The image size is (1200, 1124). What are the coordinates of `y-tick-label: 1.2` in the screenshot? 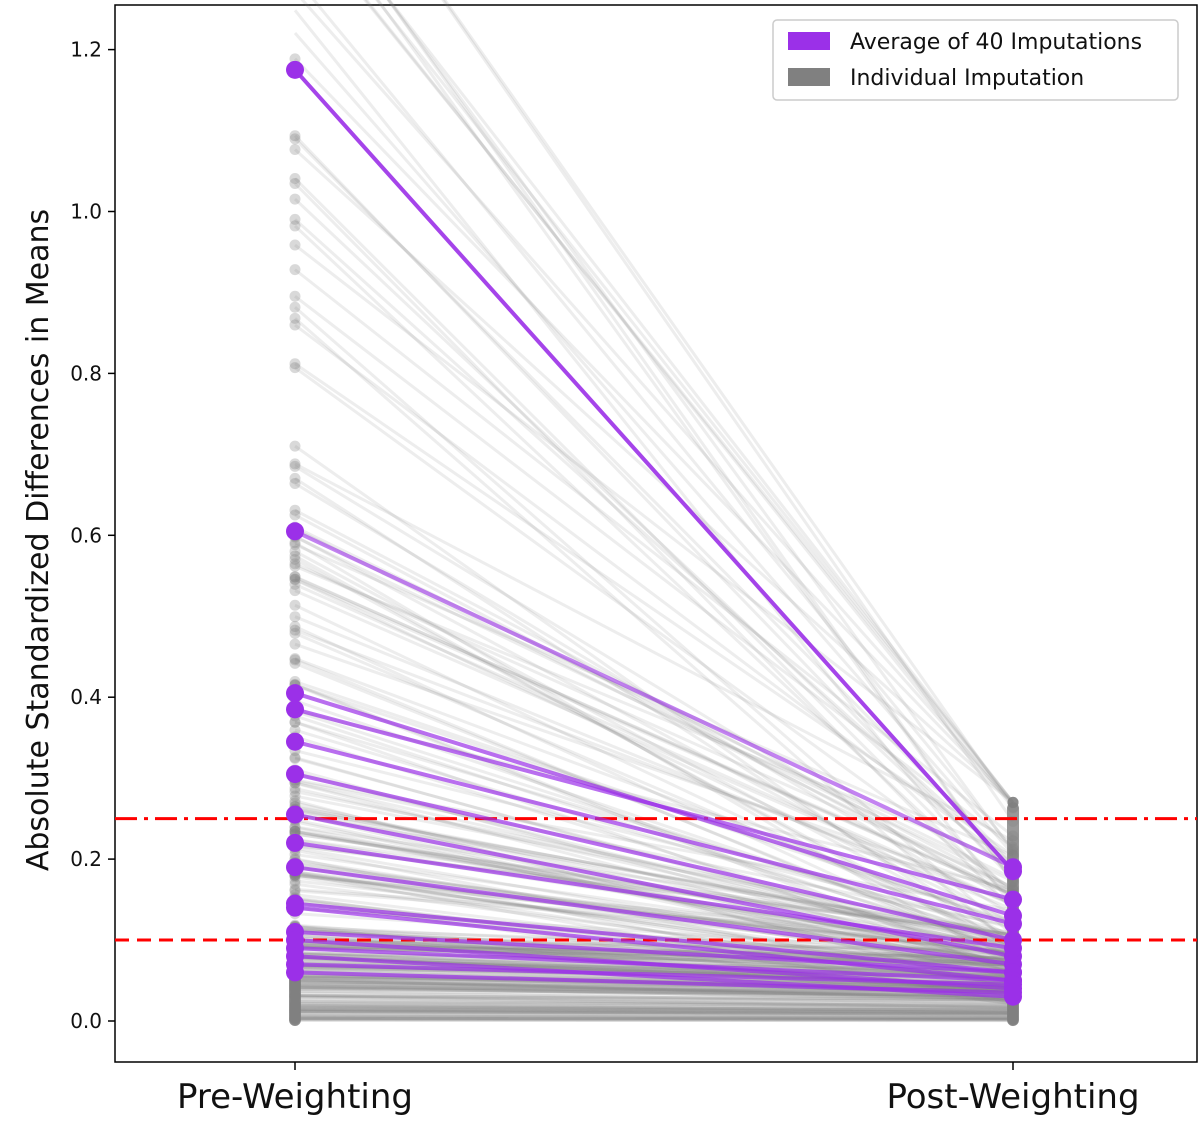 It's located at (86, 50).